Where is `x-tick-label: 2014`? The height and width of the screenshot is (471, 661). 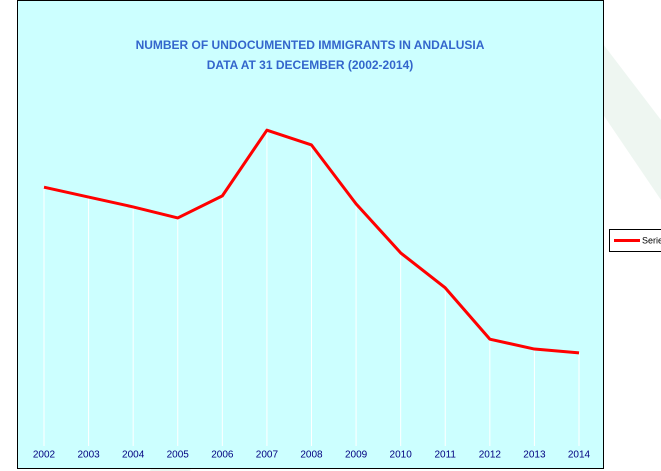
x-tick-label: 2014 is located at coordinates (579, 455).